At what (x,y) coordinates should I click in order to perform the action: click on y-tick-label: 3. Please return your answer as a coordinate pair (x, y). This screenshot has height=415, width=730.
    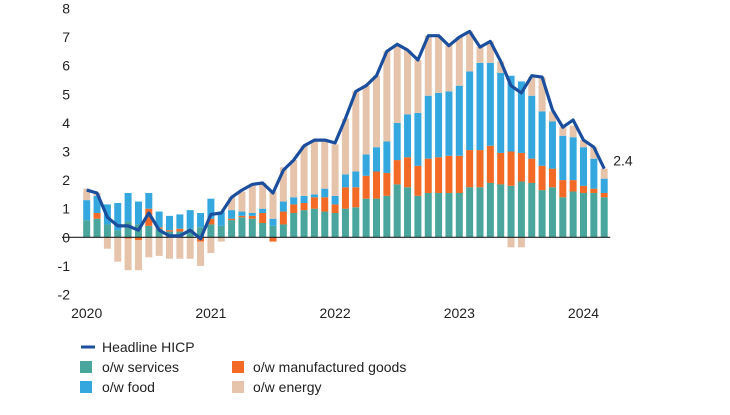
    Looking at the image, I should click on (66, 152).